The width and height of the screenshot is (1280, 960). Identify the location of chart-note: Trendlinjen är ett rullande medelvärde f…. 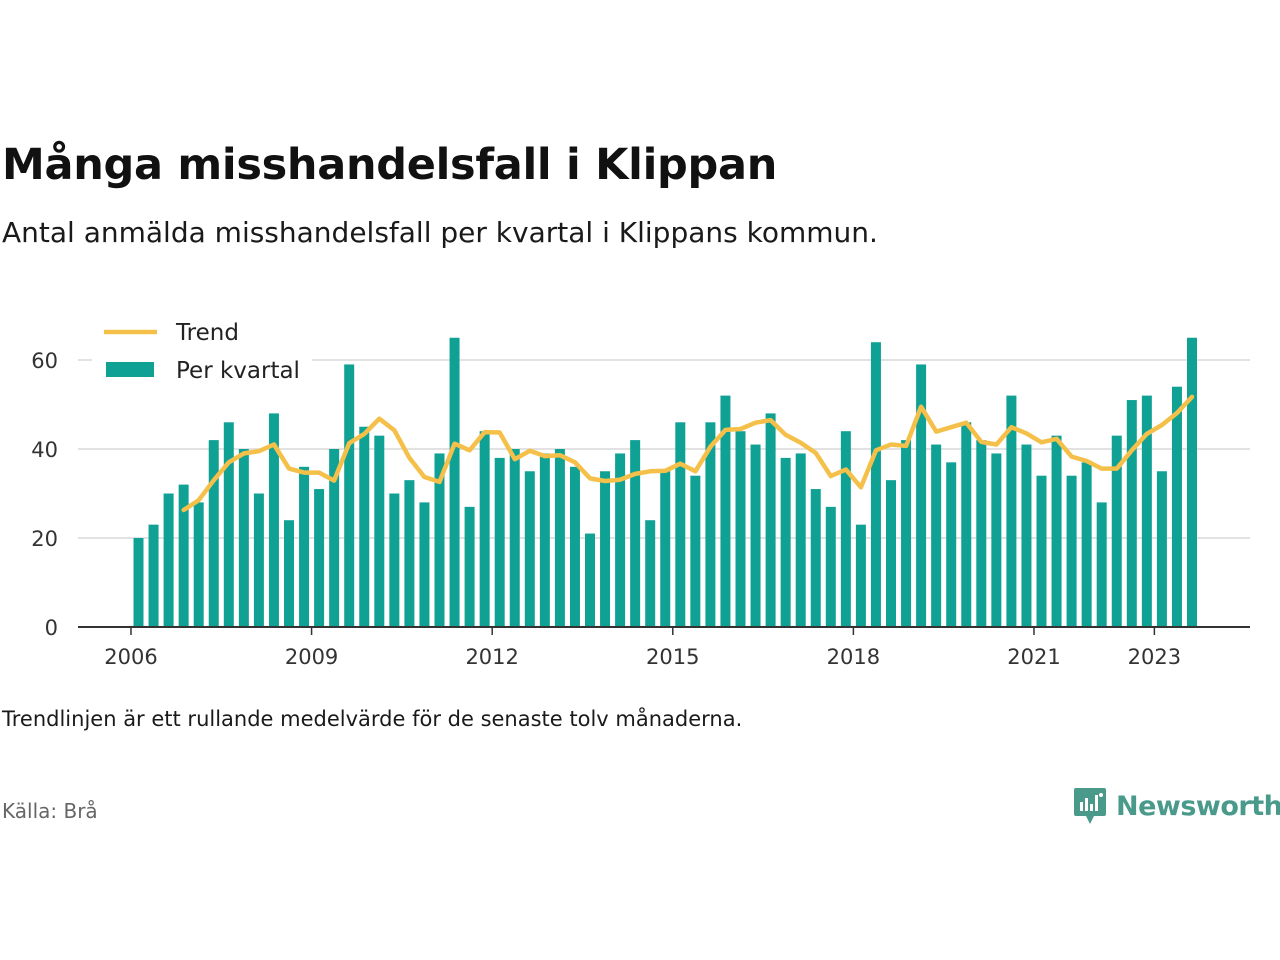
(372, 719).